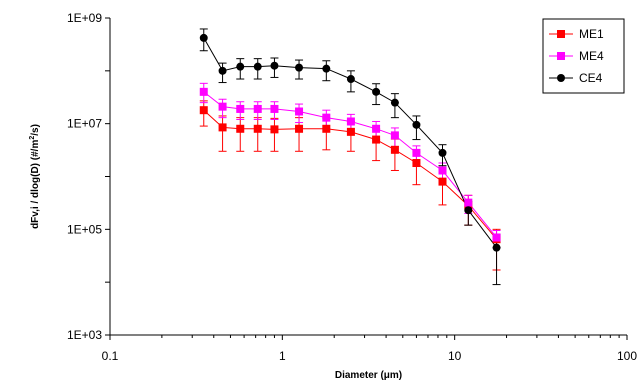 Image resolution: width=638 pixels, height=387 pixels. I want to click on y-axis-title-part: /s), so click(35, 130).